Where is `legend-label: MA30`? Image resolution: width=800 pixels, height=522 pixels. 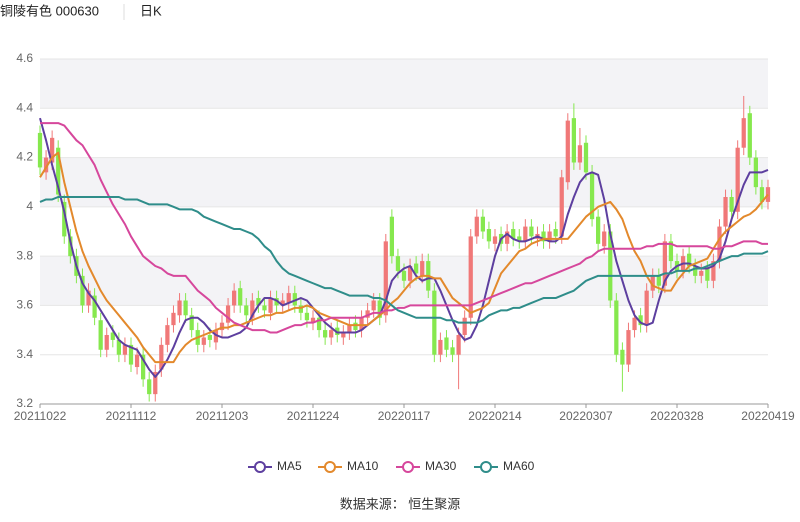 legend-label: MA30 is located at coordinates (441, 466).